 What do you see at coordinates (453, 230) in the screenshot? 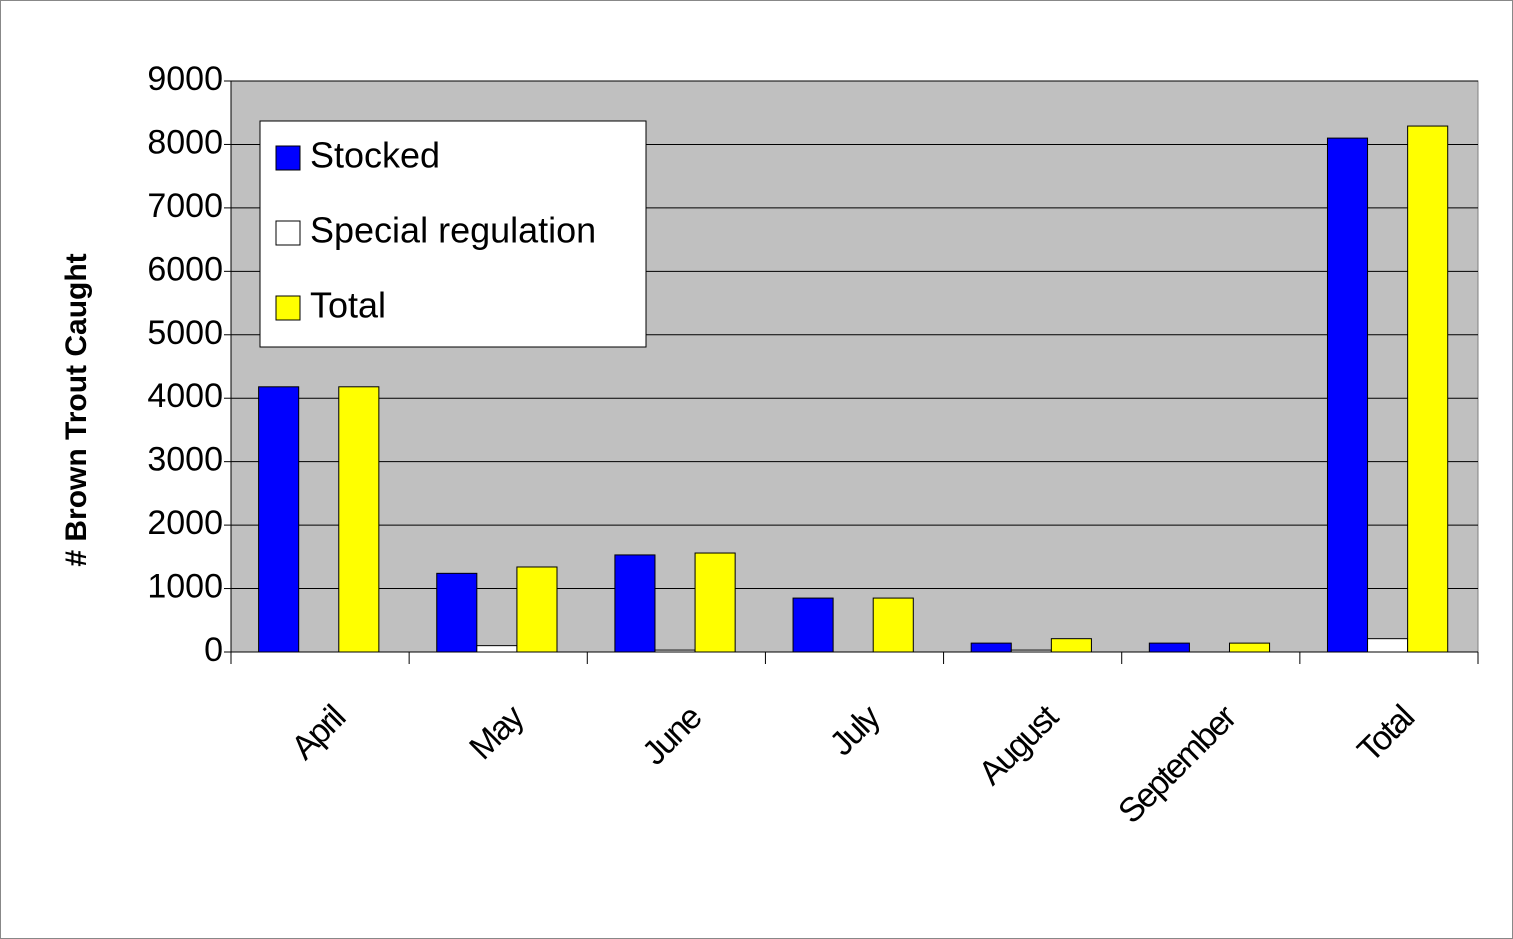
I see `legend-label: Special regulation` at bounding box center [453, 230].